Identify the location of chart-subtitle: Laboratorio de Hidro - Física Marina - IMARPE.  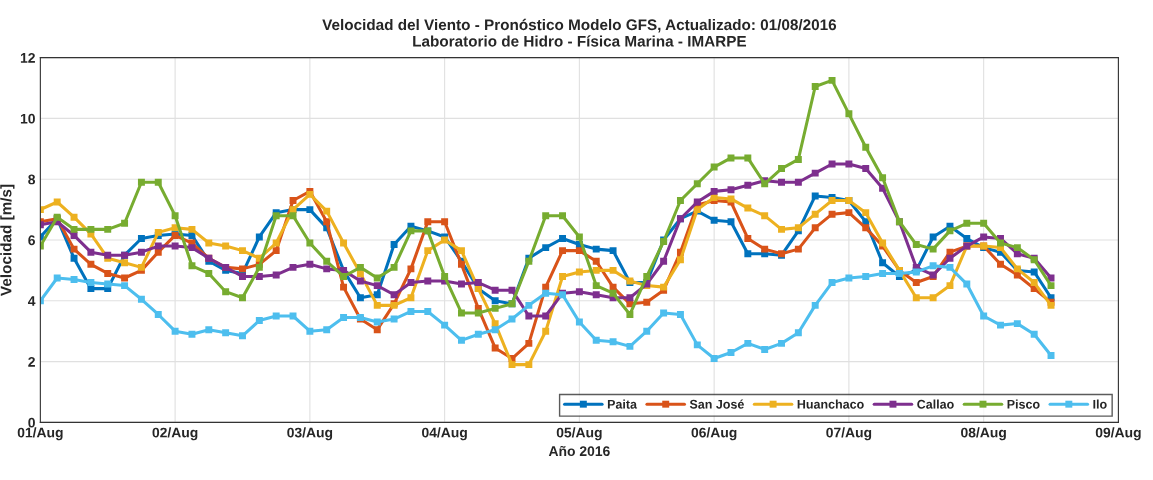
(580, 41).